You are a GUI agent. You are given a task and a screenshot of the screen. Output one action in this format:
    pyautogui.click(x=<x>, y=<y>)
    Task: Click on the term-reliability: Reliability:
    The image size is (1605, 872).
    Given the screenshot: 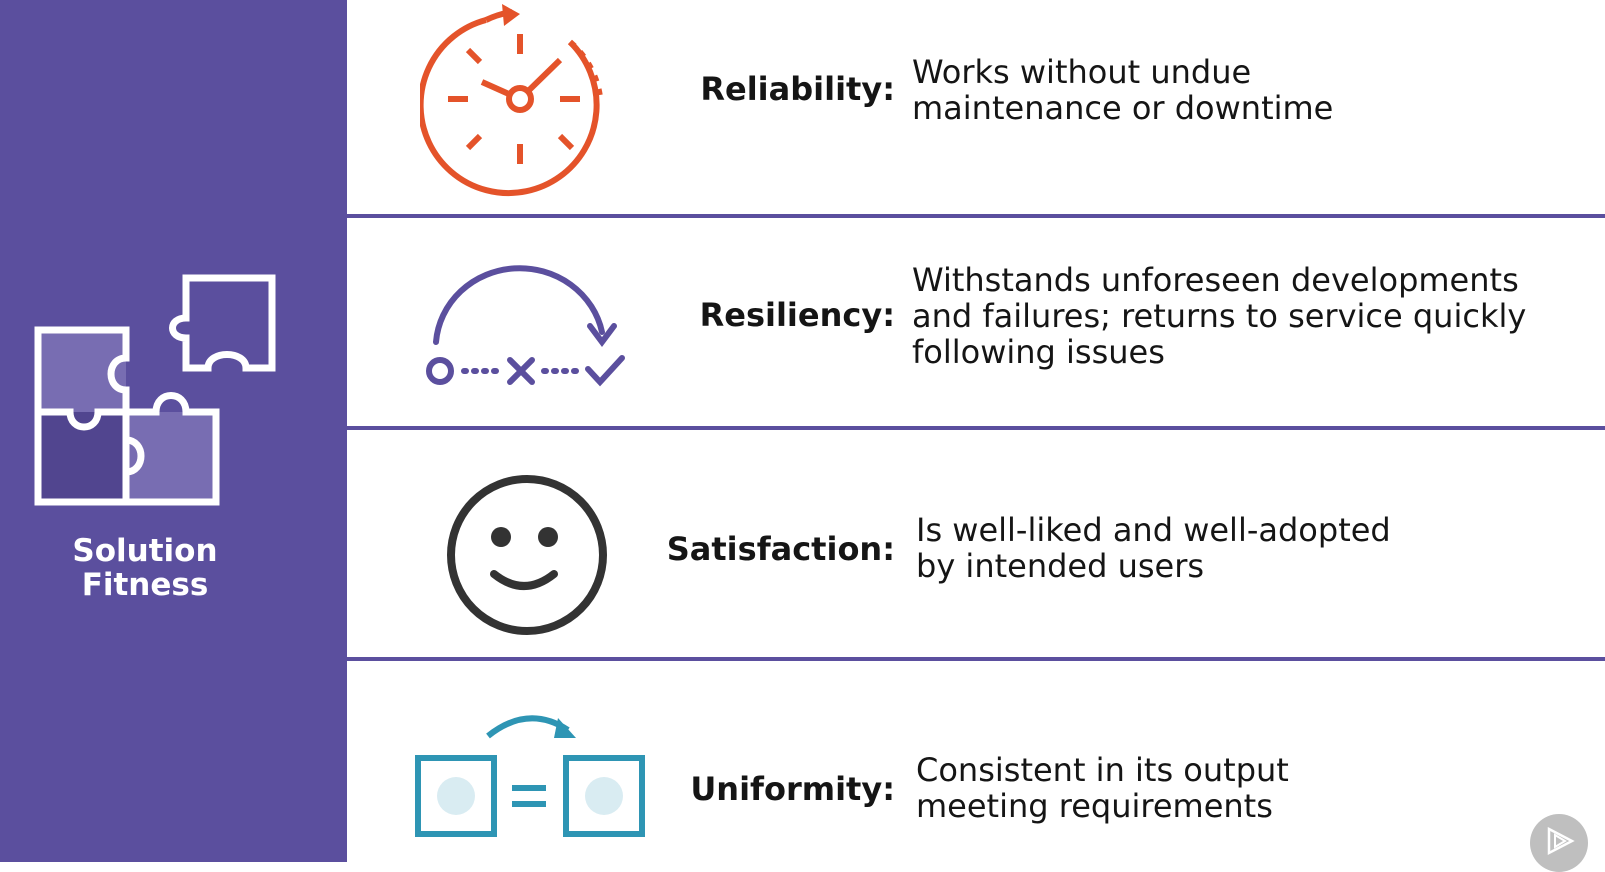 What is the action you would take?
    pyautogui.click(x=797, y=89)
    